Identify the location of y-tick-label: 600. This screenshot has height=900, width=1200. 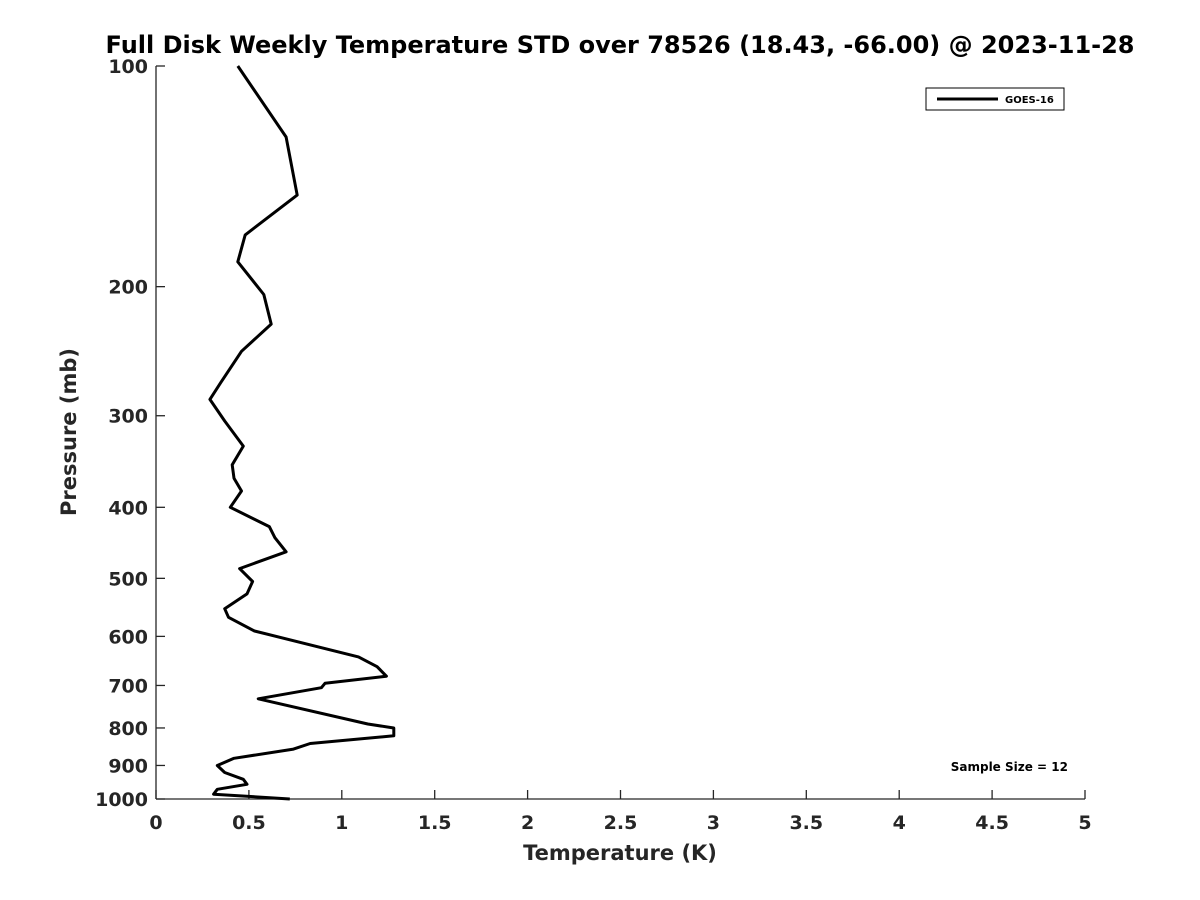
(128, 637).